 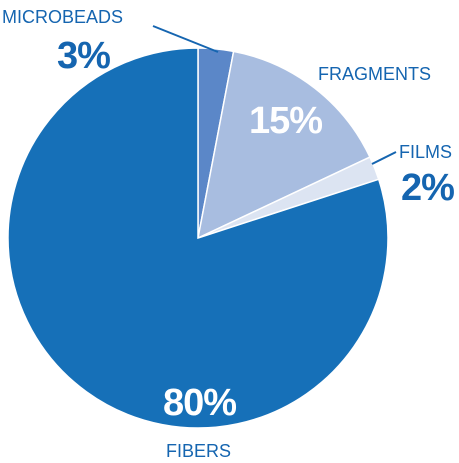 What do you see at coordinates (62, 17) in the screenshot?
I see `microbeads-category-label: MICROBEADS` at bounding box center [62, 17].